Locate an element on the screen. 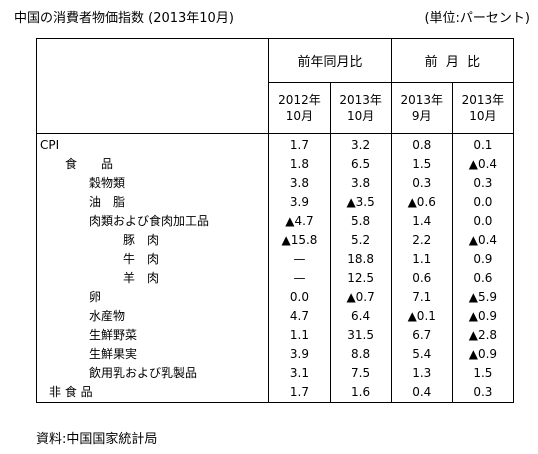 This screenshot has height=454, width=538. row-label: 穀物類 is located at coordinates (107, 183).